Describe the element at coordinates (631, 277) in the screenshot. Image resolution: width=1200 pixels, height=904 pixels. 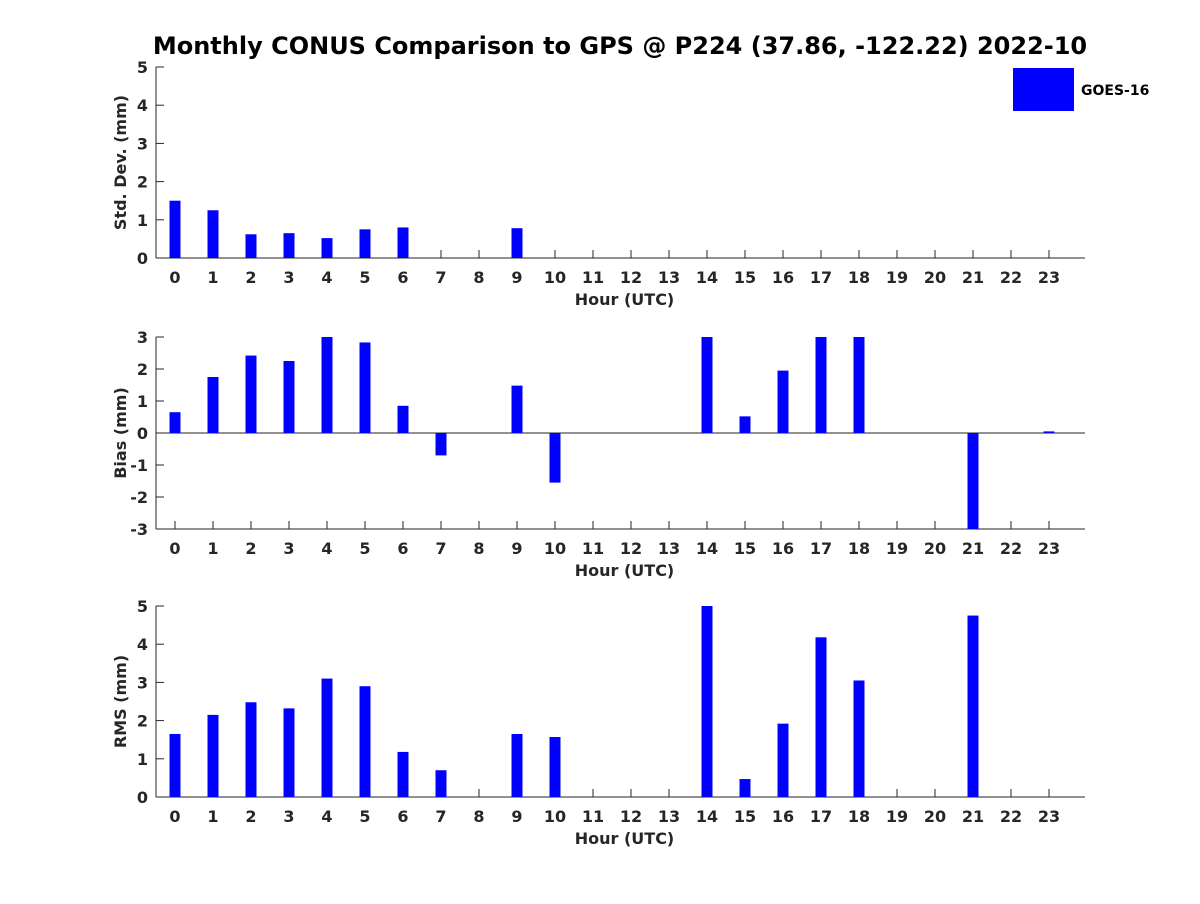
I see `x-tick-label: 12` at that location.